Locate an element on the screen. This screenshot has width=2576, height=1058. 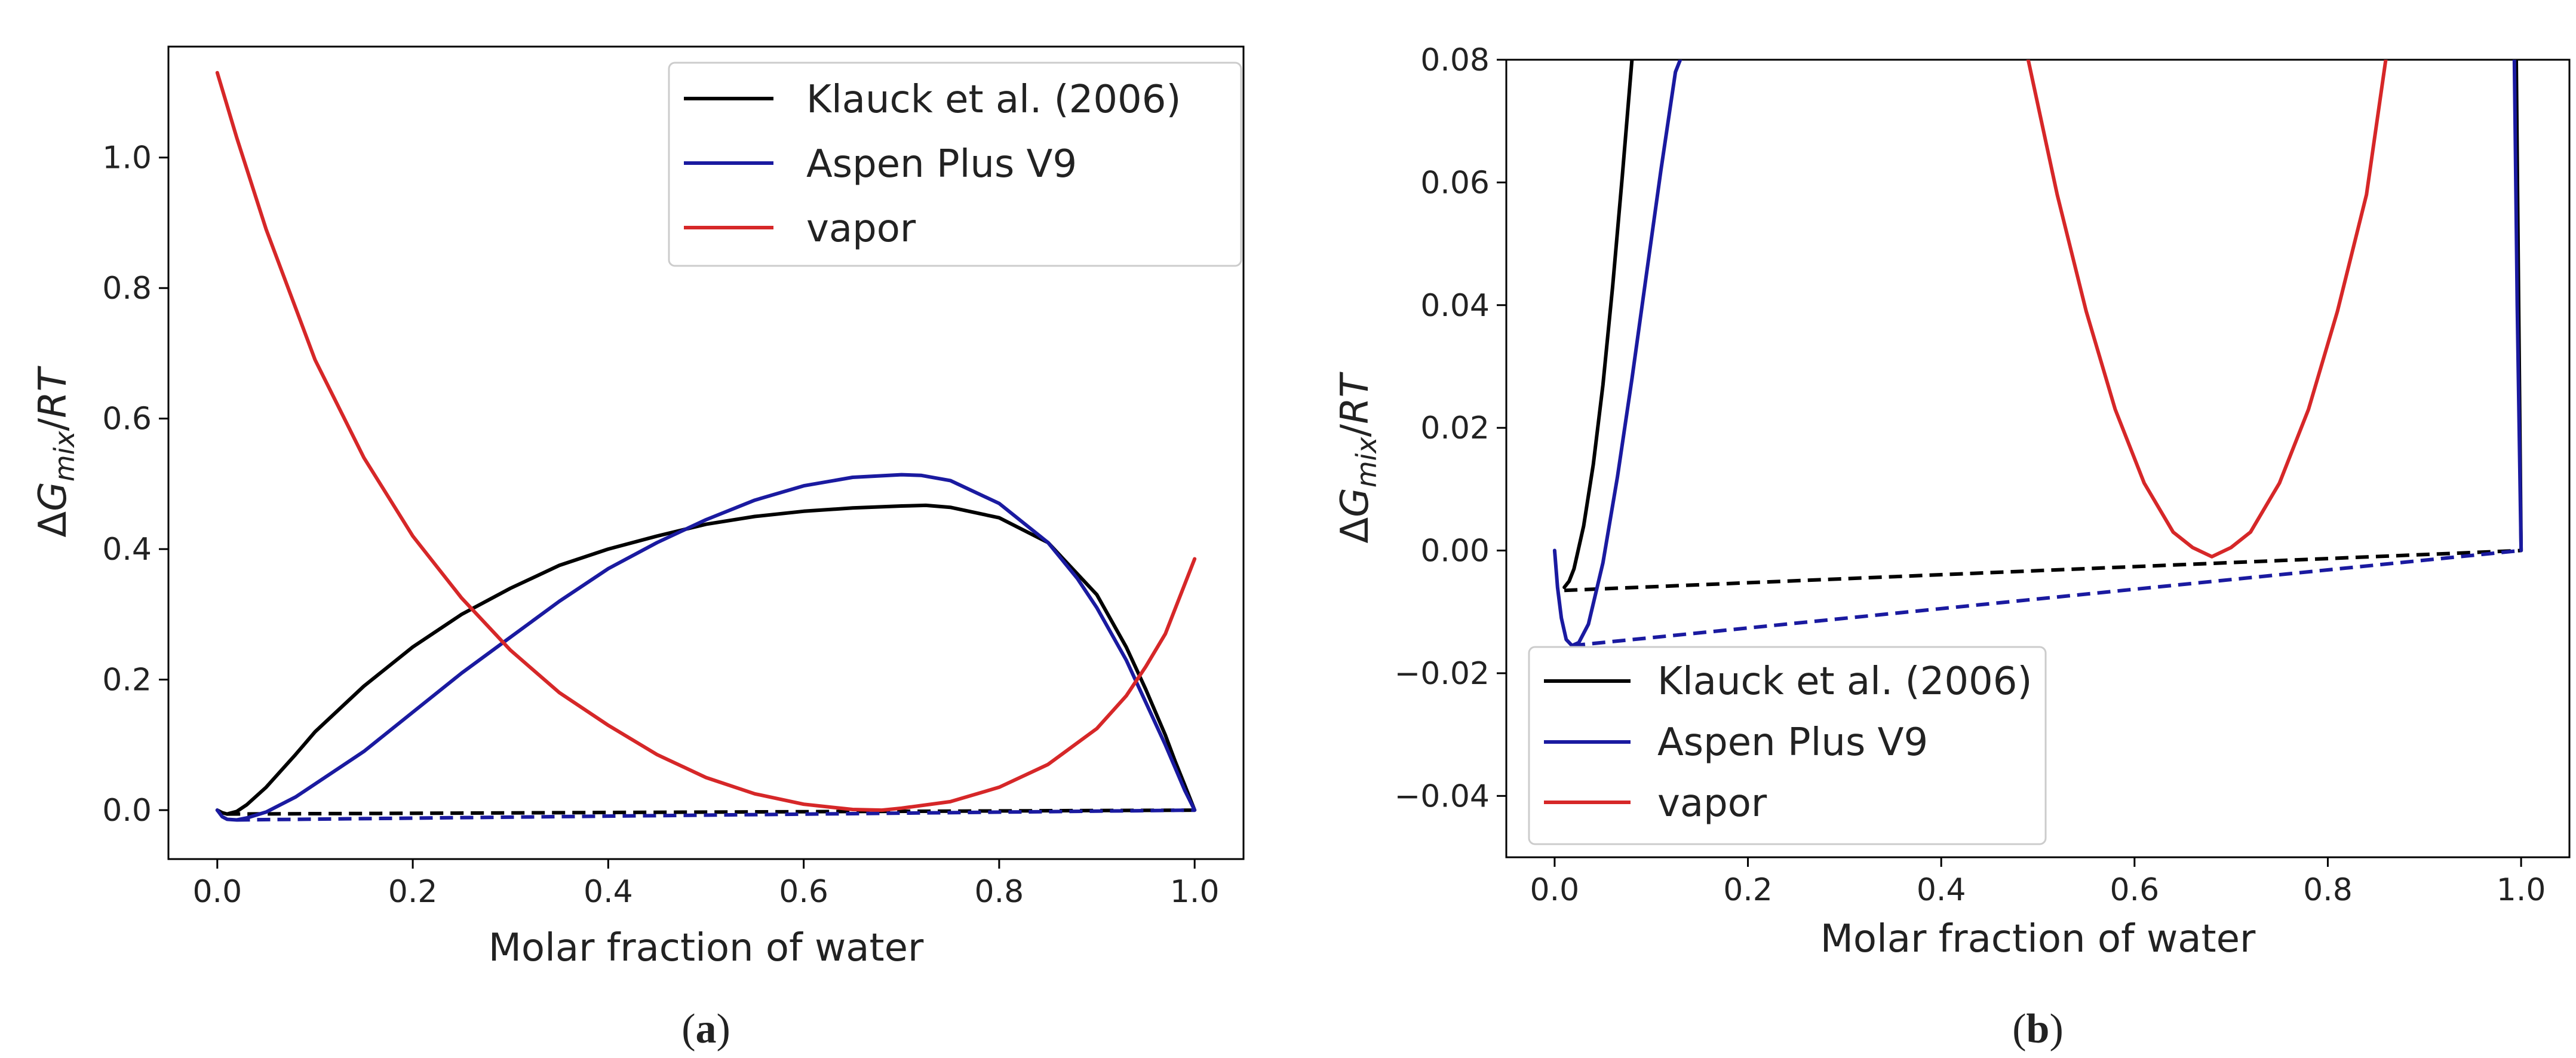
y-tick-label: 0.04 is located at coordinates (1455, 306).